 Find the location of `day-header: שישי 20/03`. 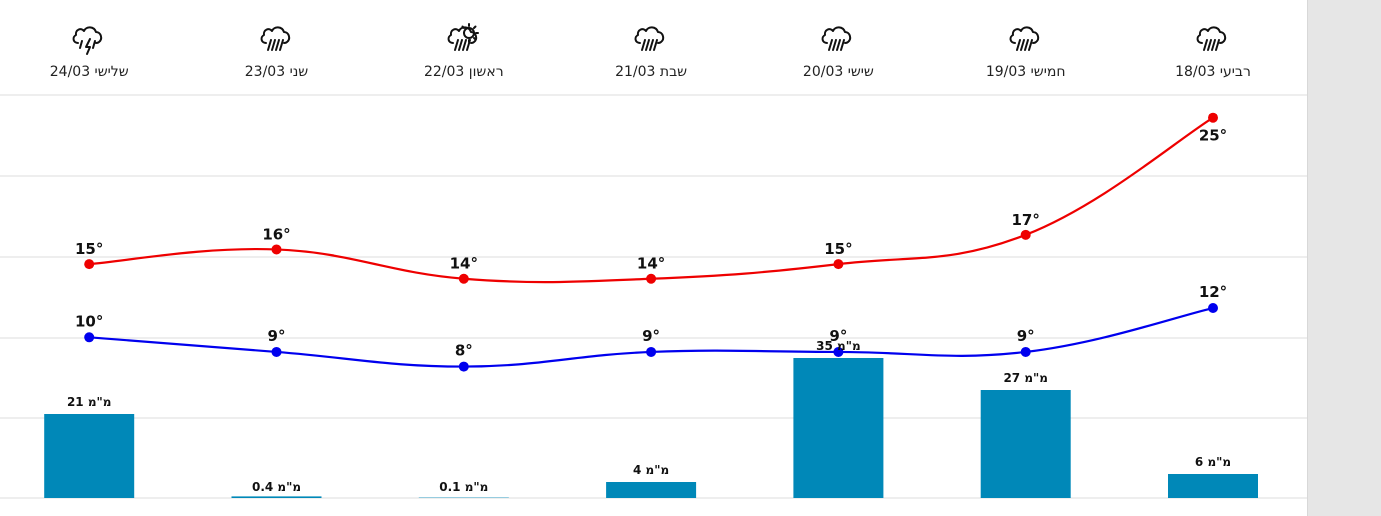

day-header: שישי 20/03 is located at coordinates (838, 51).